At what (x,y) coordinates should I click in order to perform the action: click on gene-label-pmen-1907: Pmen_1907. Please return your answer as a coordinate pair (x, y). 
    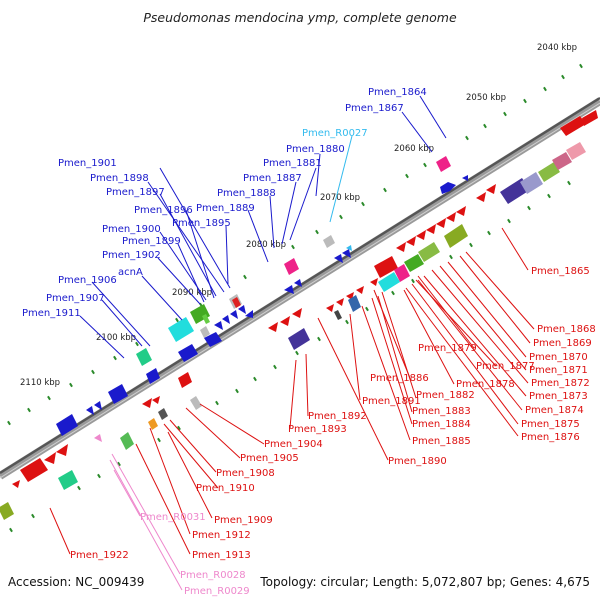
    Looking at the image, I should click on (75, 298).